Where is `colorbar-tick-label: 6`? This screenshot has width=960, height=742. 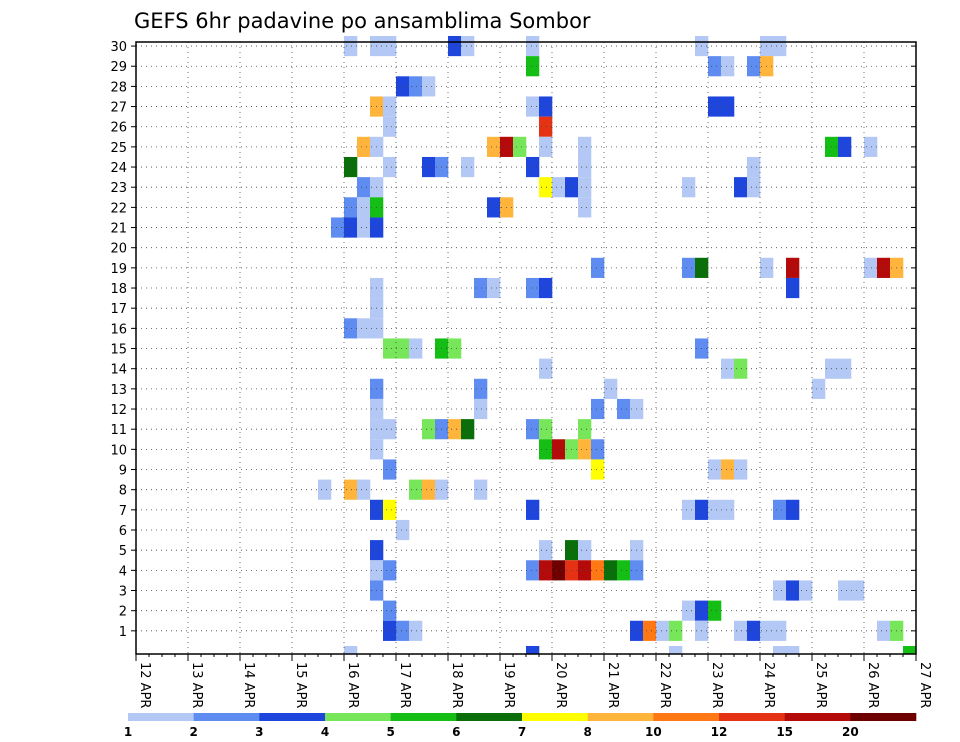
colorbar-tick-label: 6 is located at coordinates (456, 732).